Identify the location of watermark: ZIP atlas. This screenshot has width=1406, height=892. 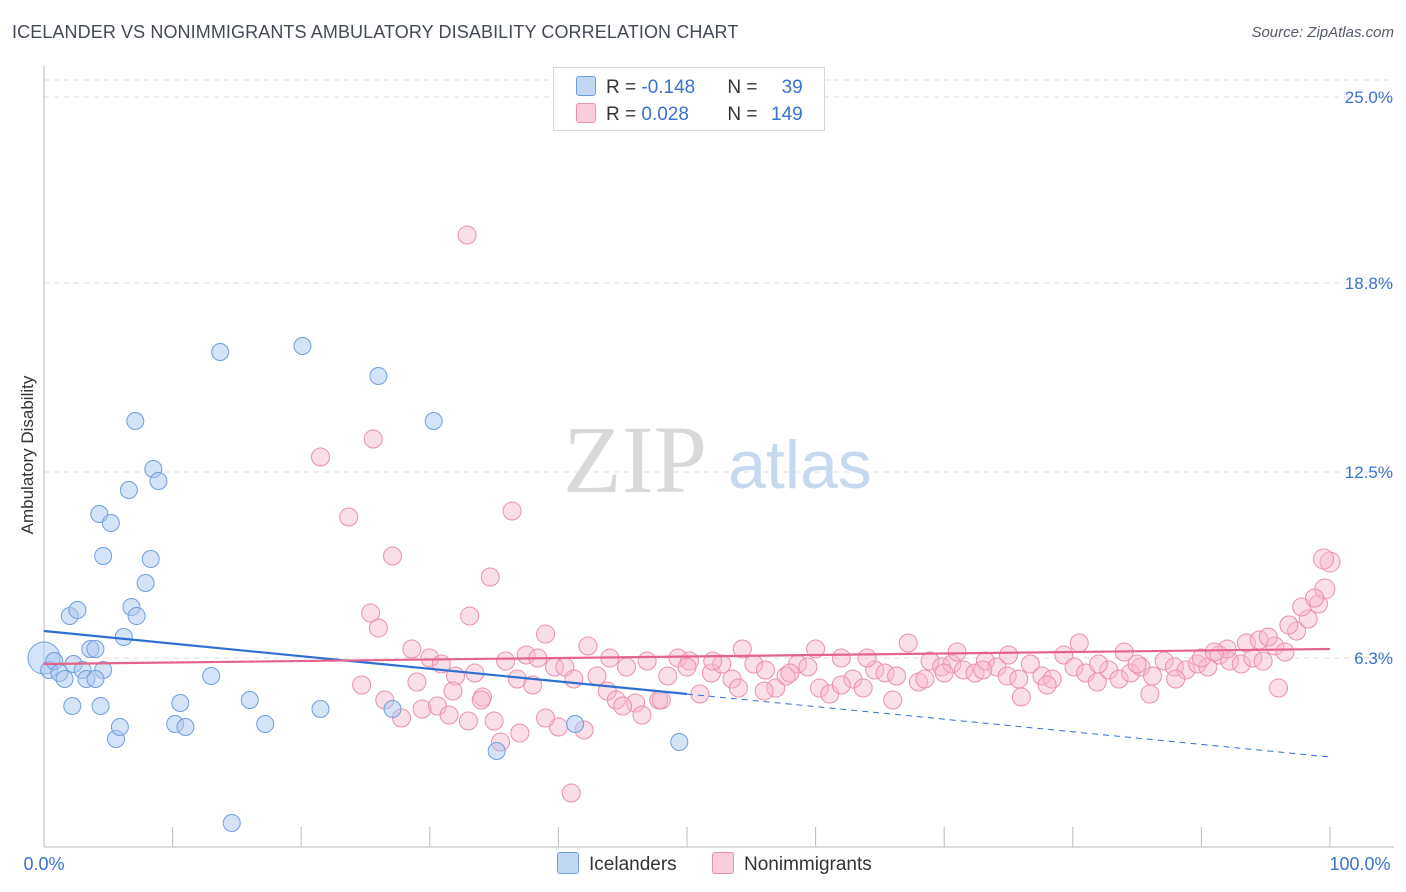
(717, 459).